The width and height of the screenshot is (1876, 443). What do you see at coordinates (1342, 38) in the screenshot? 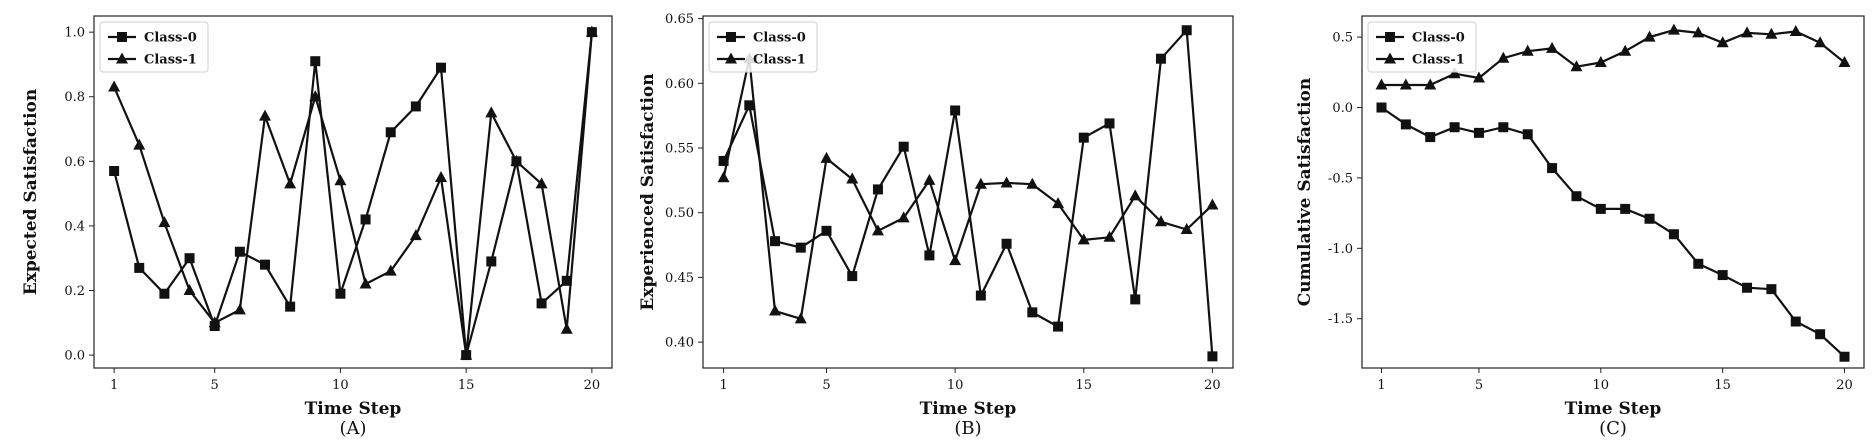
I see `y-tick-label: 0.5` at bounding box center [1342, 38].